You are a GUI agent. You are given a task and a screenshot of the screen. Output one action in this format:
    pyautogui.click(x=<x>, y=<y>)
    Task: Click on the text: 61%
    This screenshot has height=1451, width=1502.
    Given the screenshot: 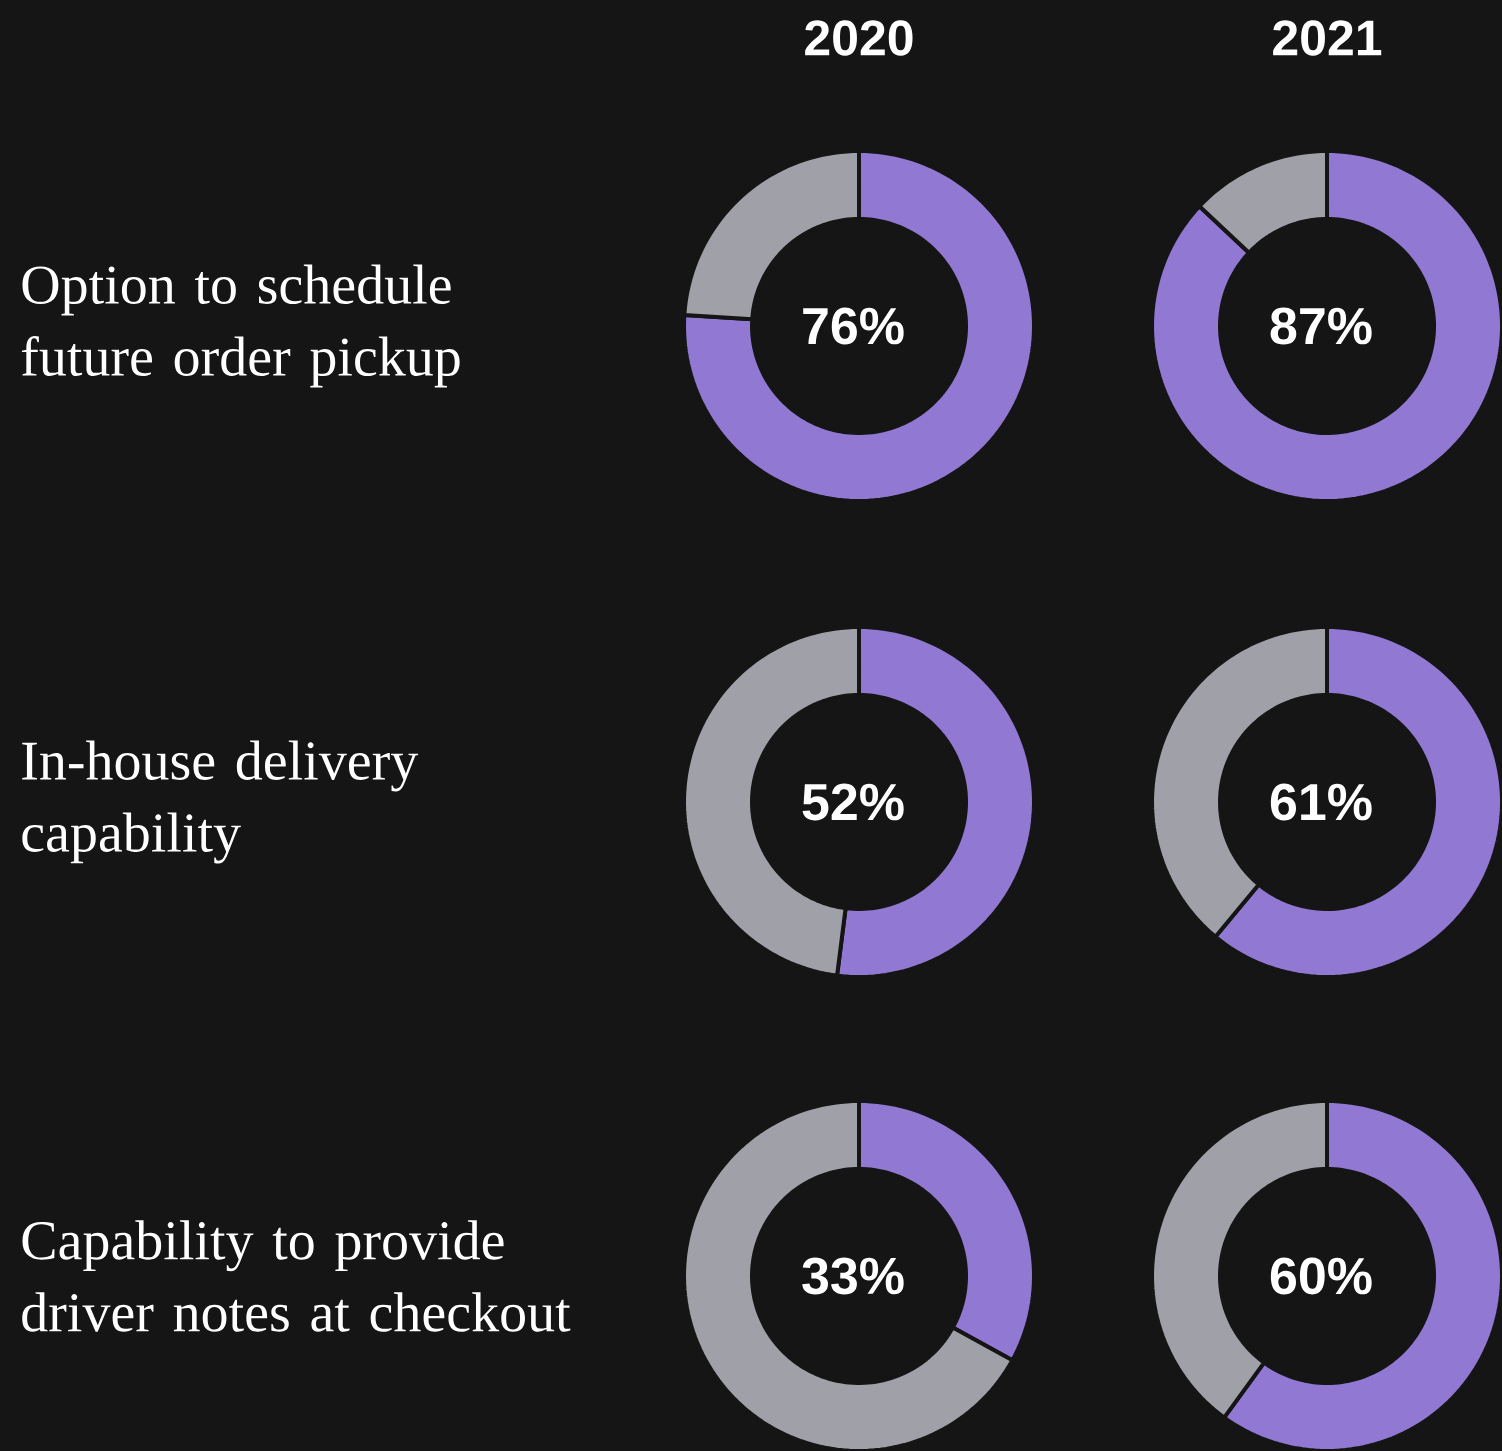 What is the action you would take?
    pyautogui.click(x=1321, y=802)
    